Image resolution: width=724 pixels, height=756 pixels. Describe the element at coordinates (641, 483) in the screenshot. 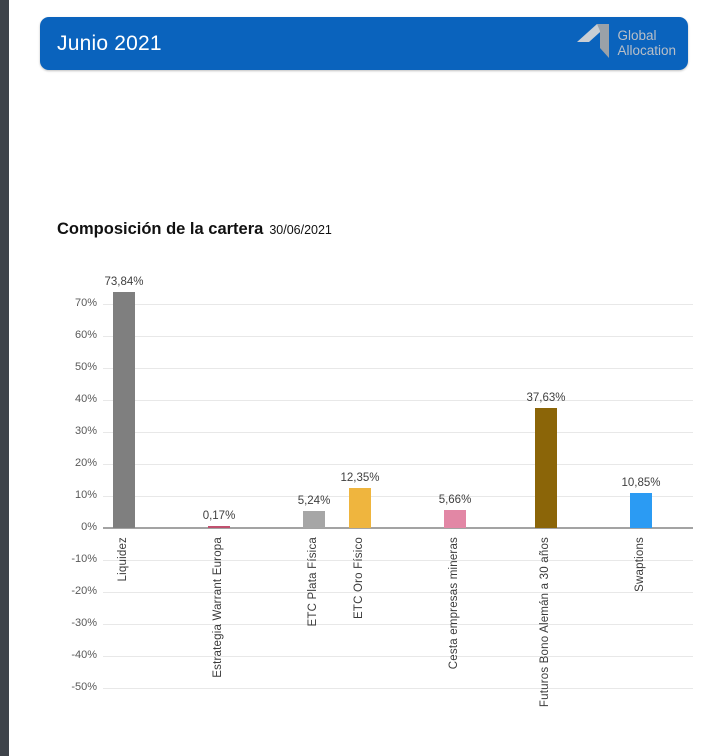

I see `bar-value-label: 10,85%` at that location.